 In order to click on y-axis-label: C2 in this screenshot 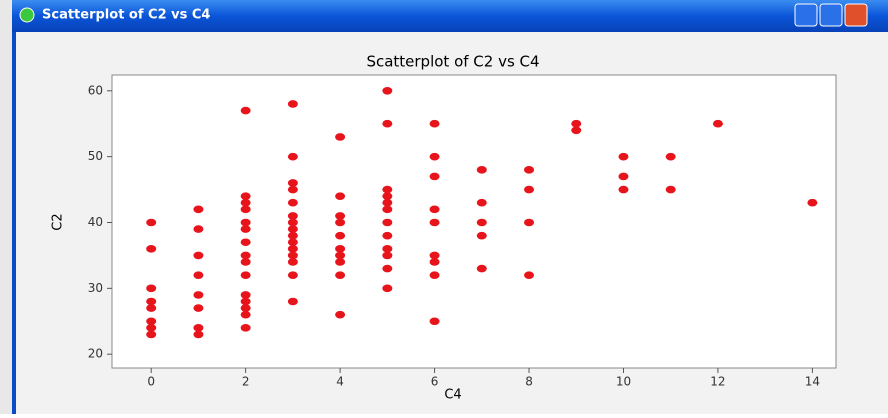, I will do `click(58, 221)`.